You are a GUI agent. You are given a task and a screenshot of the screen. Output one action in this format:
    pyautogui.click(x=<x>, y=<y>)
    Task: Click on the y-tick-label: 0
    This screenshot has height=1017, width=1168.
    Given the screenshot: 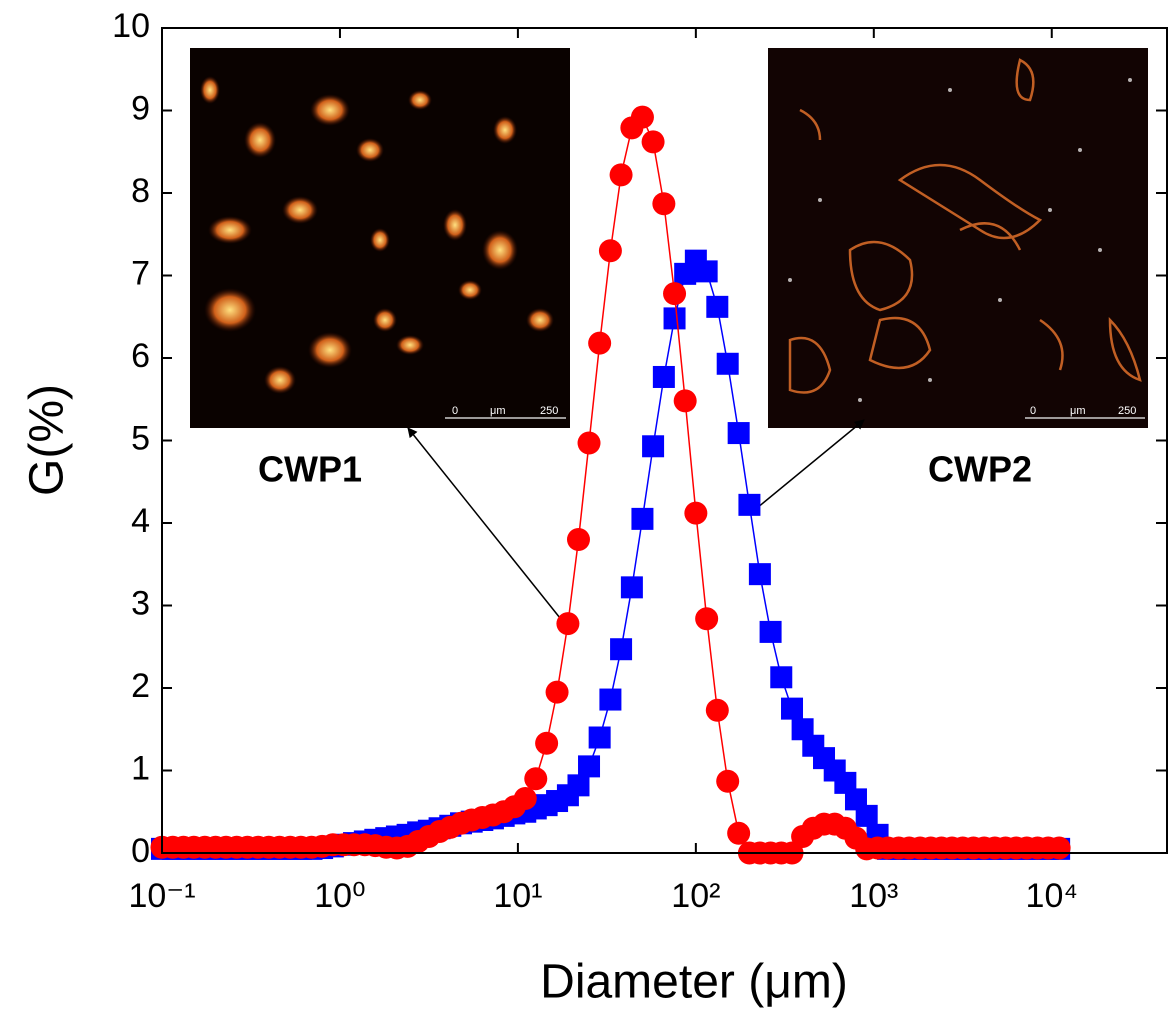 What is the action you would take?
    pyautogui.click(x=140, y=851)
    